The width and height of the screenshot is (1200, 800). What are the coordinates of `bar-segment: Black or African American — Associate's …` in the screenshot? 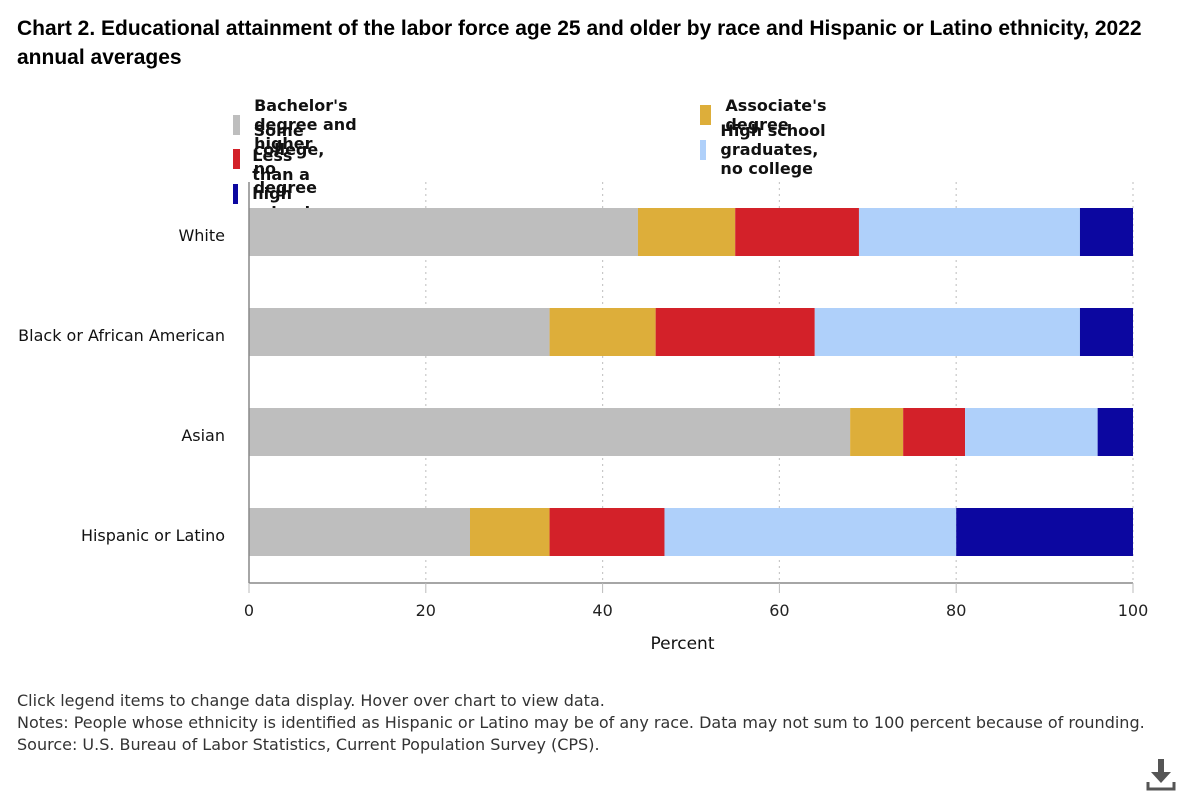 It's located at (602, 332).